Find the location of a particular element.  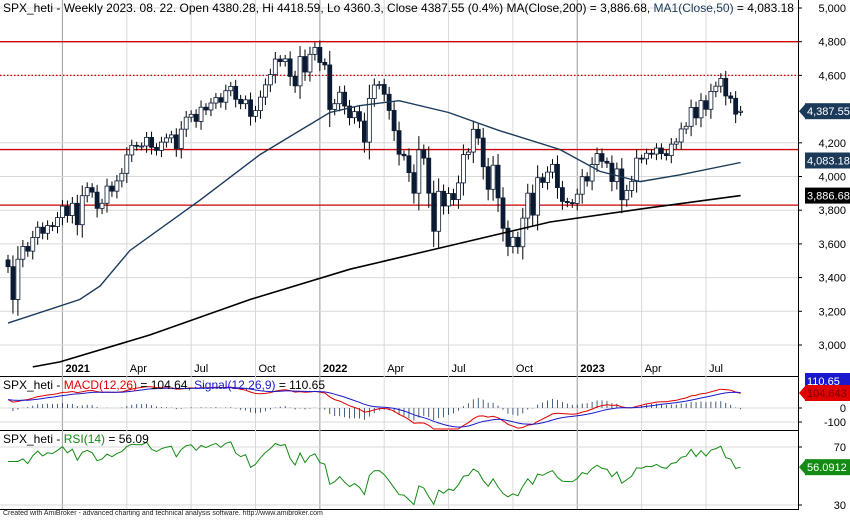

ma200-value-label-text: 3,886.68 is located at coordinates (828, 197).